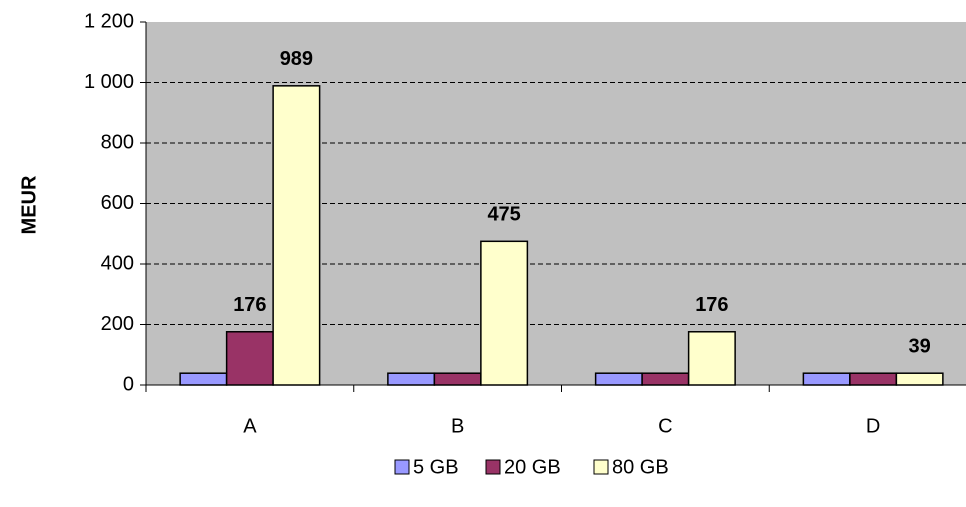 The width and height of the screenshot is (966, 507). What do you see at coordinates (117, 142) in the screenshot?
I see `y-tick-label: 800` at bounding box center [117, 142].